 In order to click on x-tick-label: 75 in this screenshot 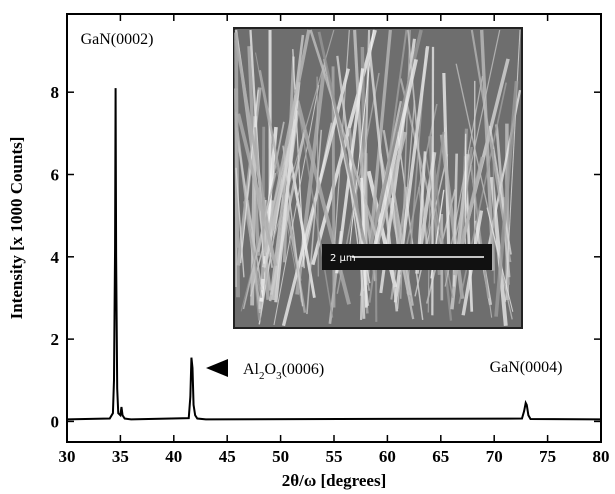, I will do `click(547, 456)`.